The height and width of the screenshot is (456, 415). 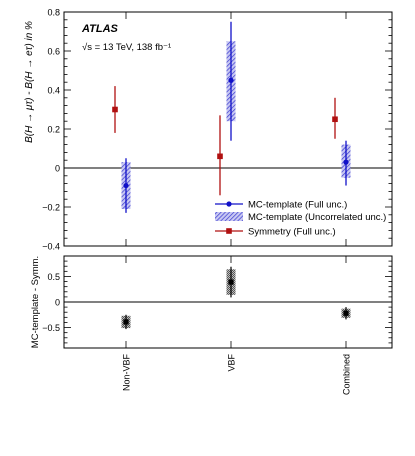 What do you see at coordinates (57, 303) in the screenshot?
I see `ratio-y-tick-label: 0` at bounding box center [57, 303].